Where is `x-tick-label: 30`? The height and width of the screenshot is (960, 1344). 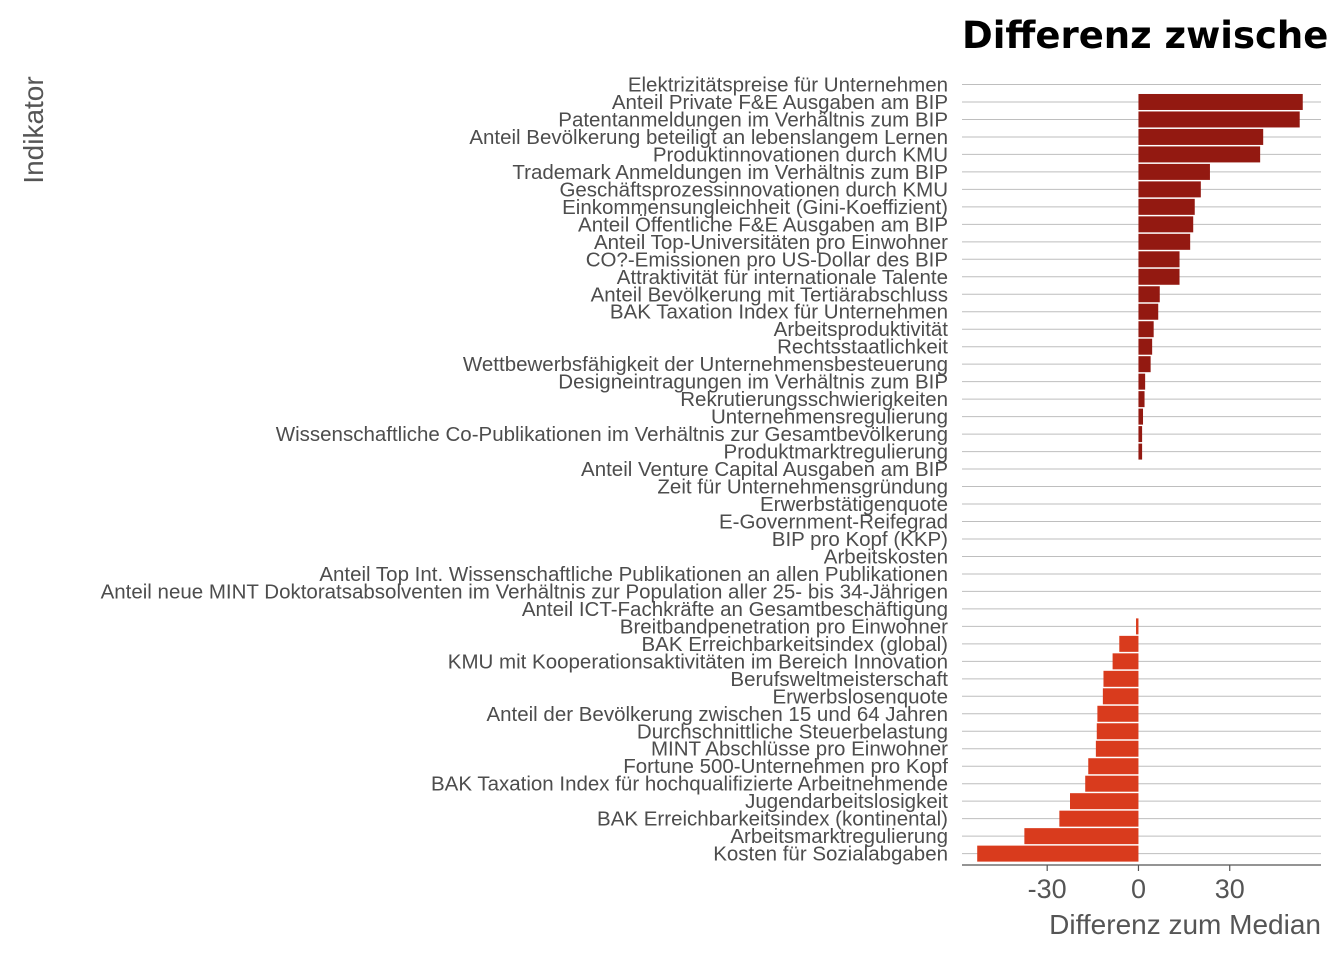
x-tick-label: 30 is located at coordinates (1230, 889).